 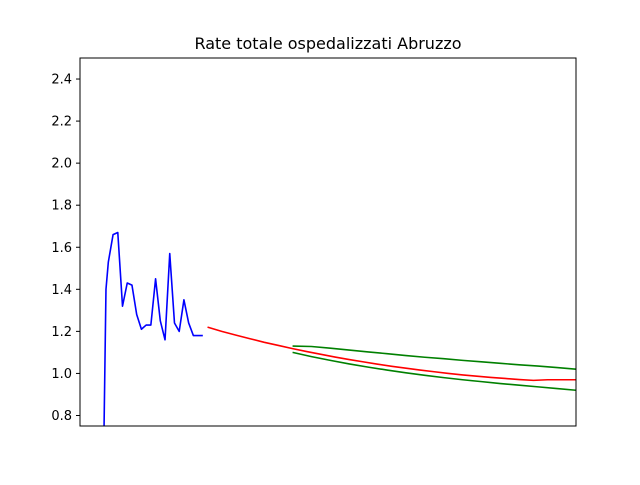 What do you see at coordinates (61, 122) in the screenshot?
I see `y-tick-label: 2.2` at bounding box center [61, 122].